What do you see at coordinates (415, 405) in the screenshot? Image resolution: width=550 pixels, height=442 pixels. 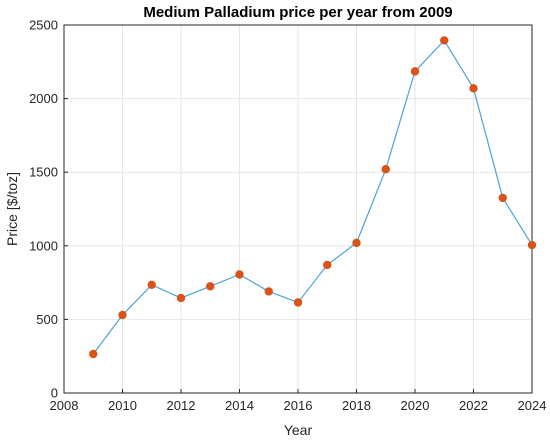 I see `x-tick-label: 2020` at bounding box center [415, 405].